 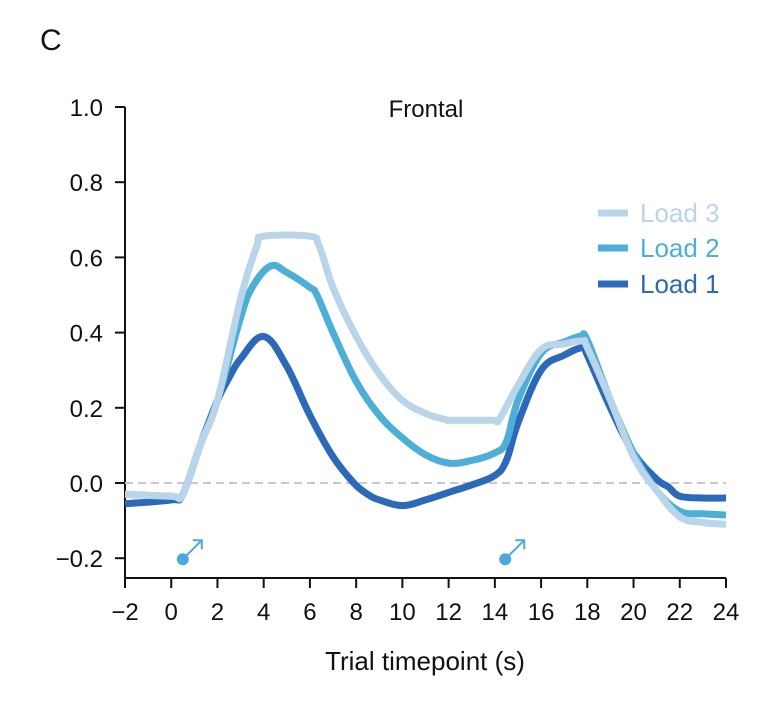 I want to click on y-tick-label: 0.0, so click(x=86, y=484).